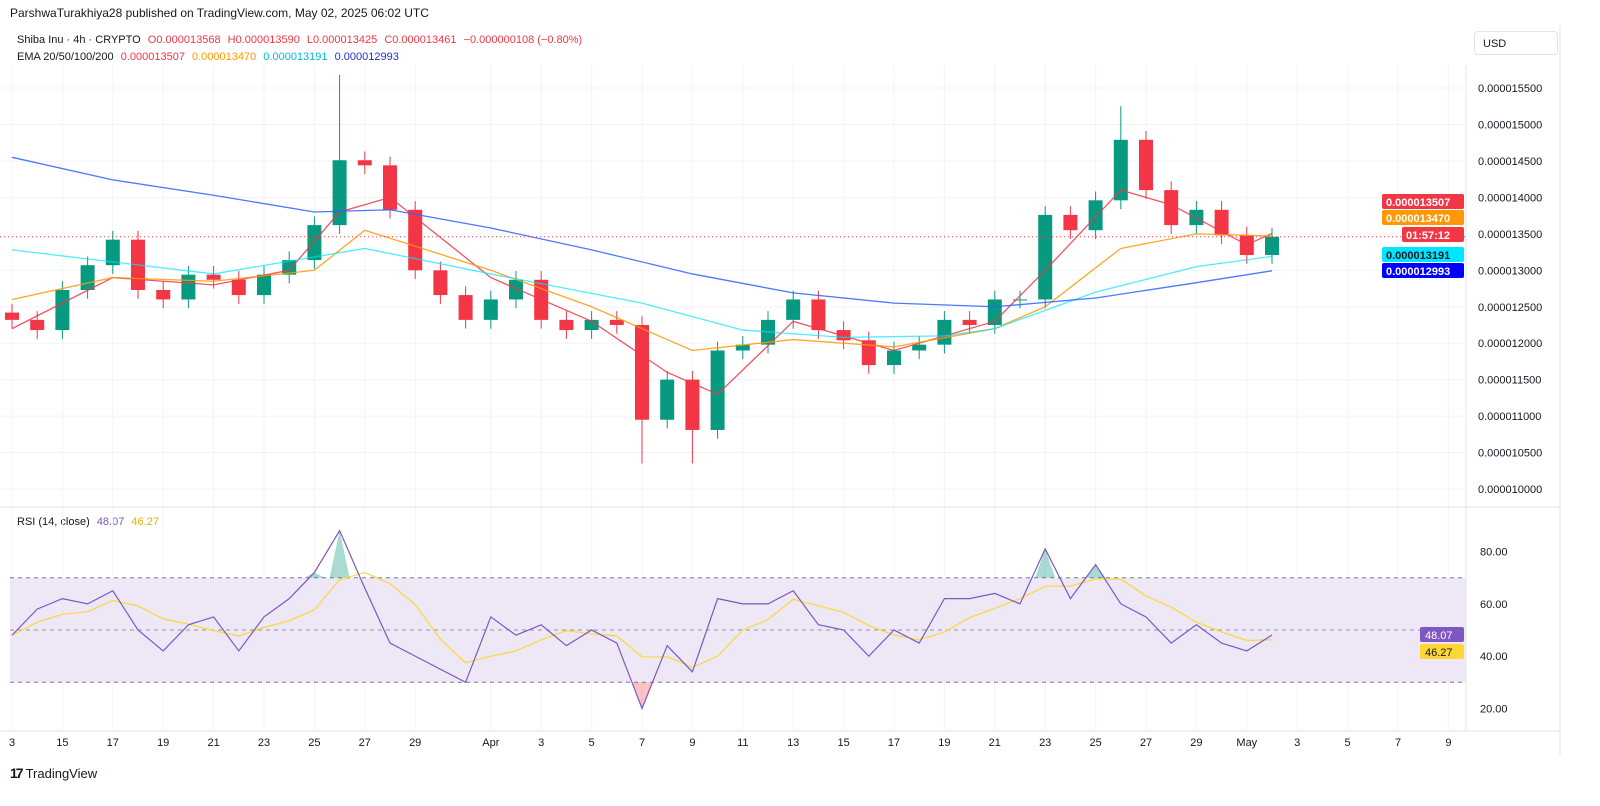 The height and width of the screenshot is (806, 1600). I want to click on ema20-value: 0.000013507, so click(152, 57).